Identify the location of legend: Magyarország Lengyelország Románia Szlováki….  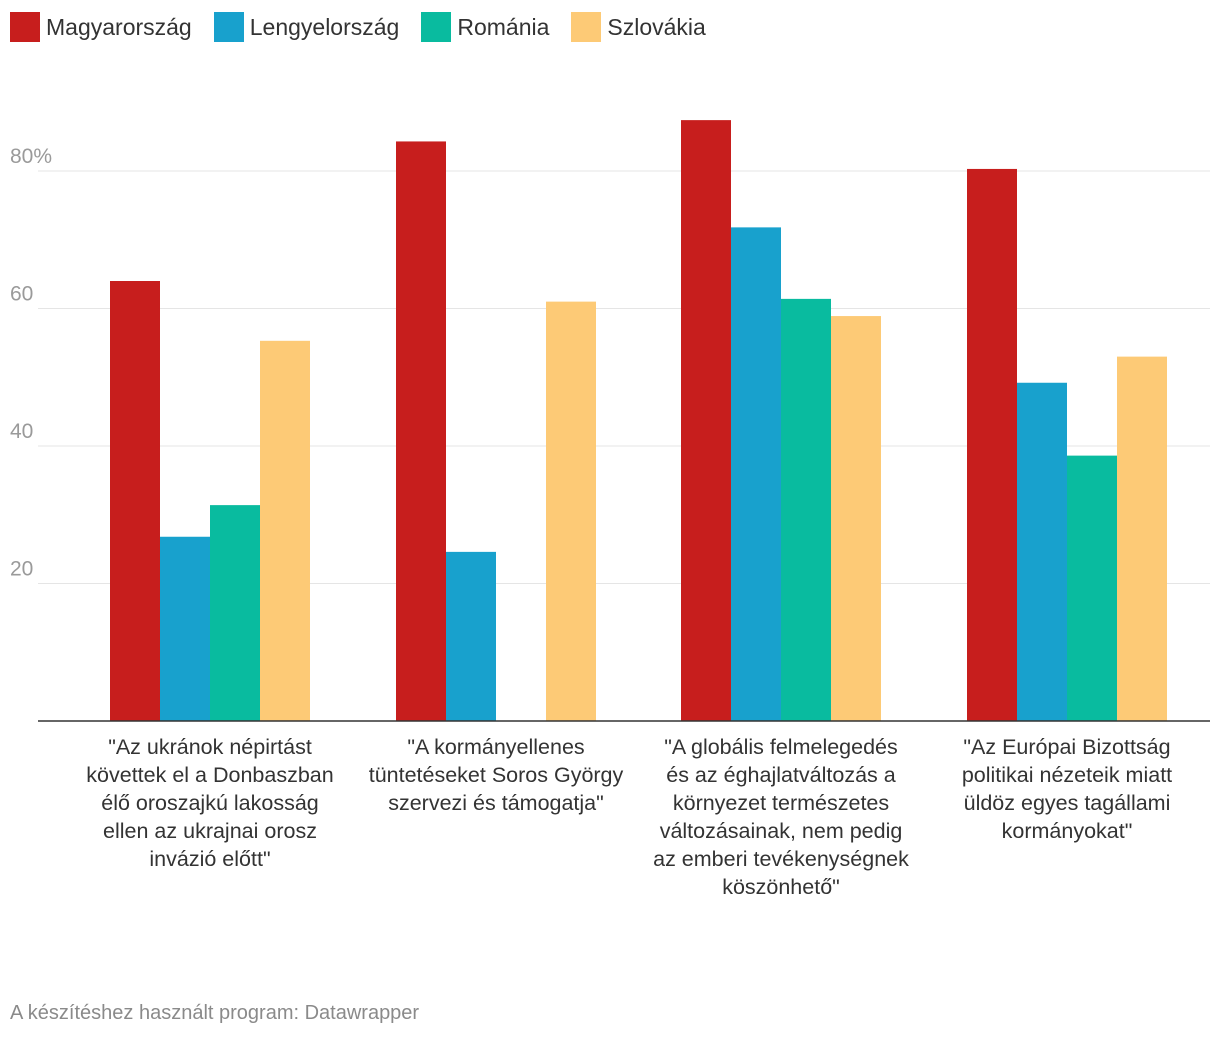
(369, 27).